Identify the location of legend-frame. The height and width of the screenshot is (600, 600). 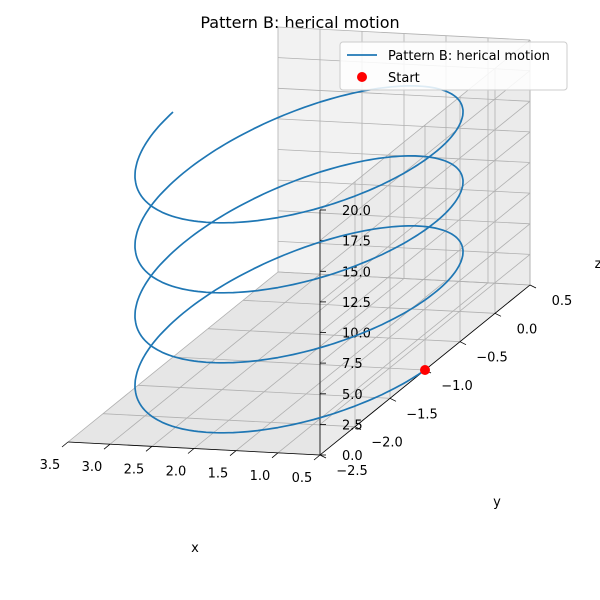
(453, 66).